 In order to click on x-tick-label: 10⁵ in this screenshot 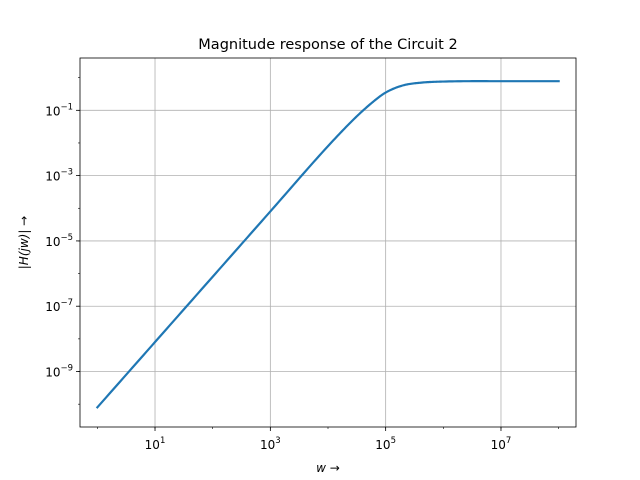, I will do `click(385, 444)`.